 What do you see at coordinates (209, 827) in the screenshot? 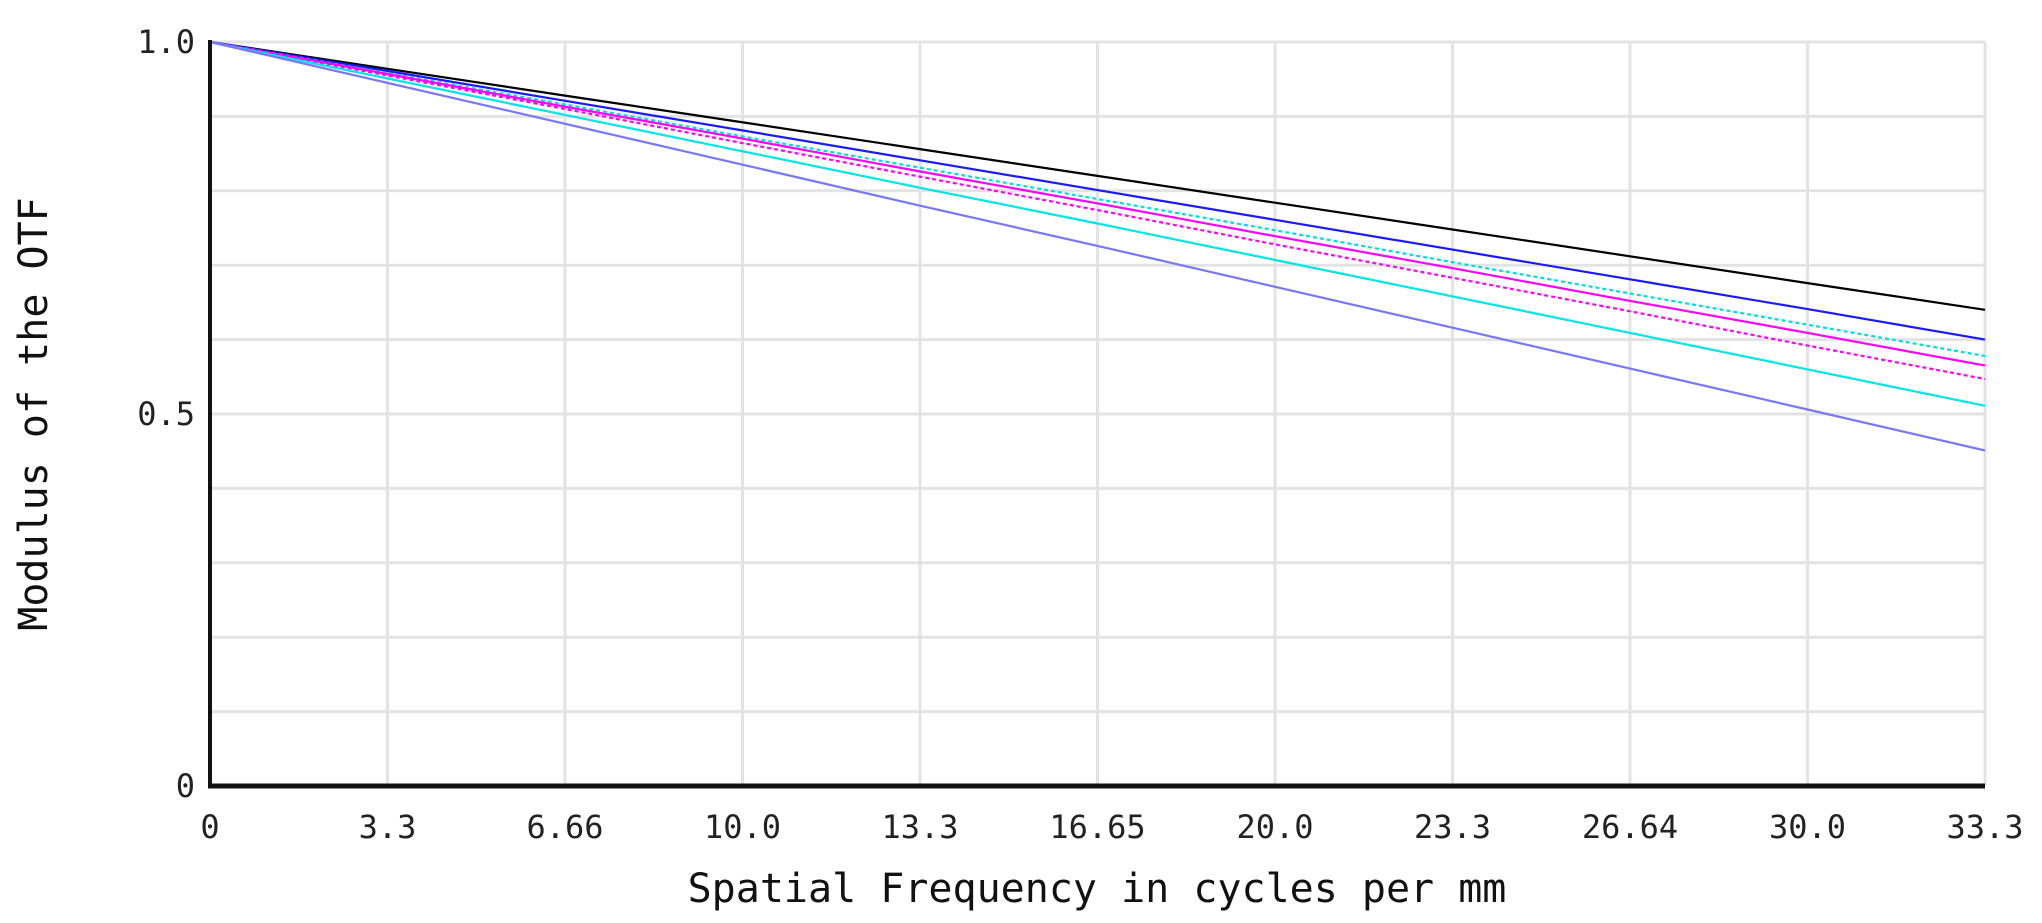
I see `x-tick-label: 0` at bounding box center [209, 827].